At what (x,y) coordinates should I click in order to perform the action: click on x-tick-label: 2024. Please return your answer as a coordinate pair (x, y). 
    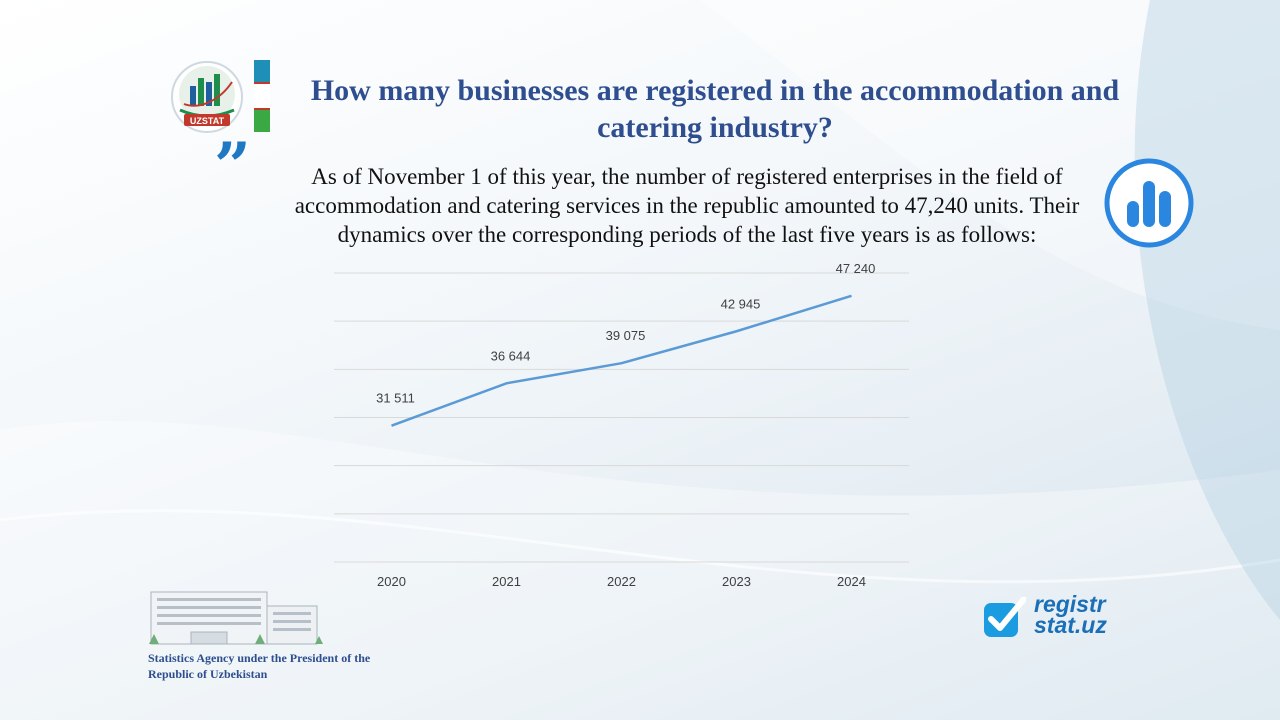
    Looking at the image, I should click on (851, 581).